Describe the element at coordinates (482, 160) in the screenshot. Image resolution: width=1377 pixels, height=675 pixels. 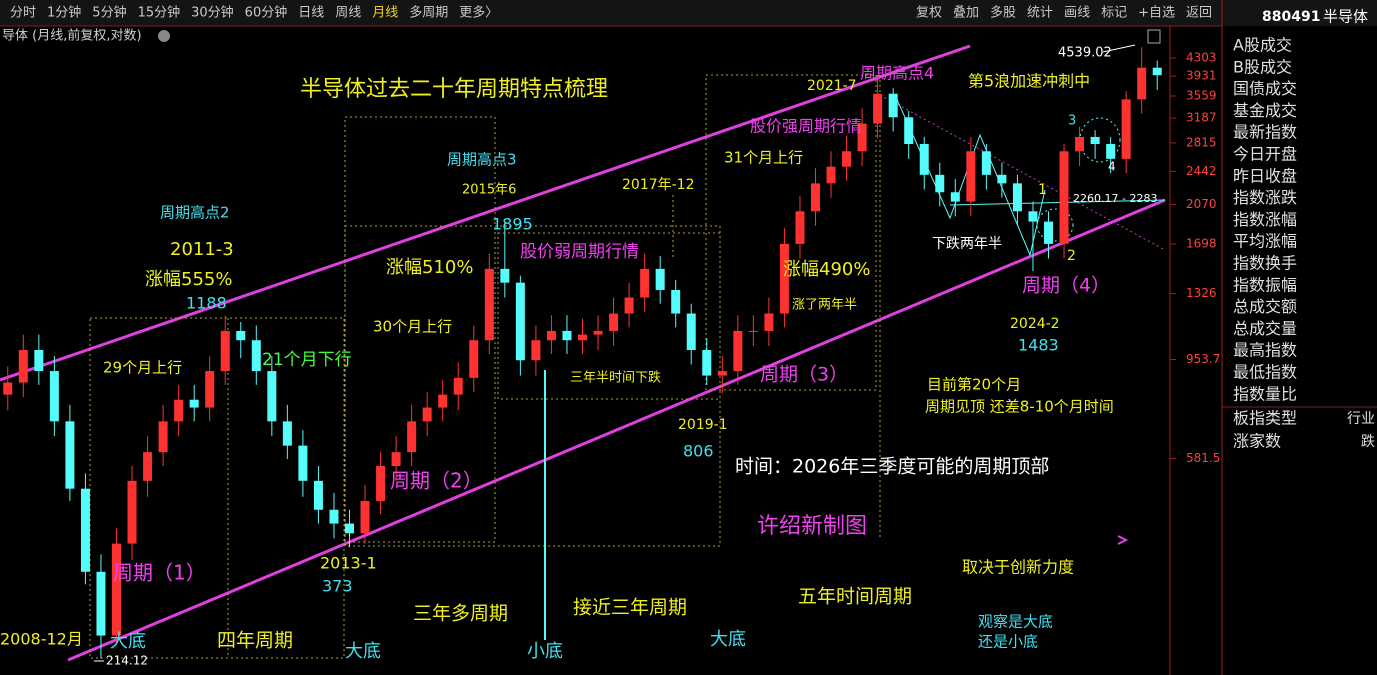
I see `annotation: 周期高点3` at that location.